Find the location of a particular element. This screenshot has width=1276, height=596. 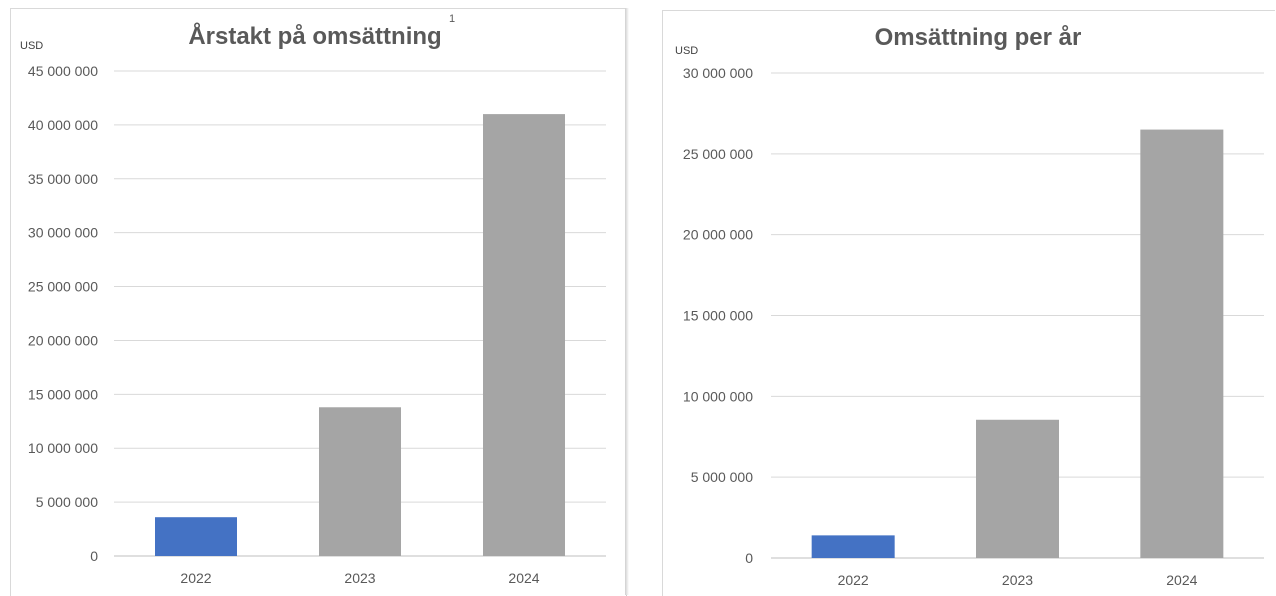

y-tick-label: 40 000 000 is located at coordinates (63, 125).